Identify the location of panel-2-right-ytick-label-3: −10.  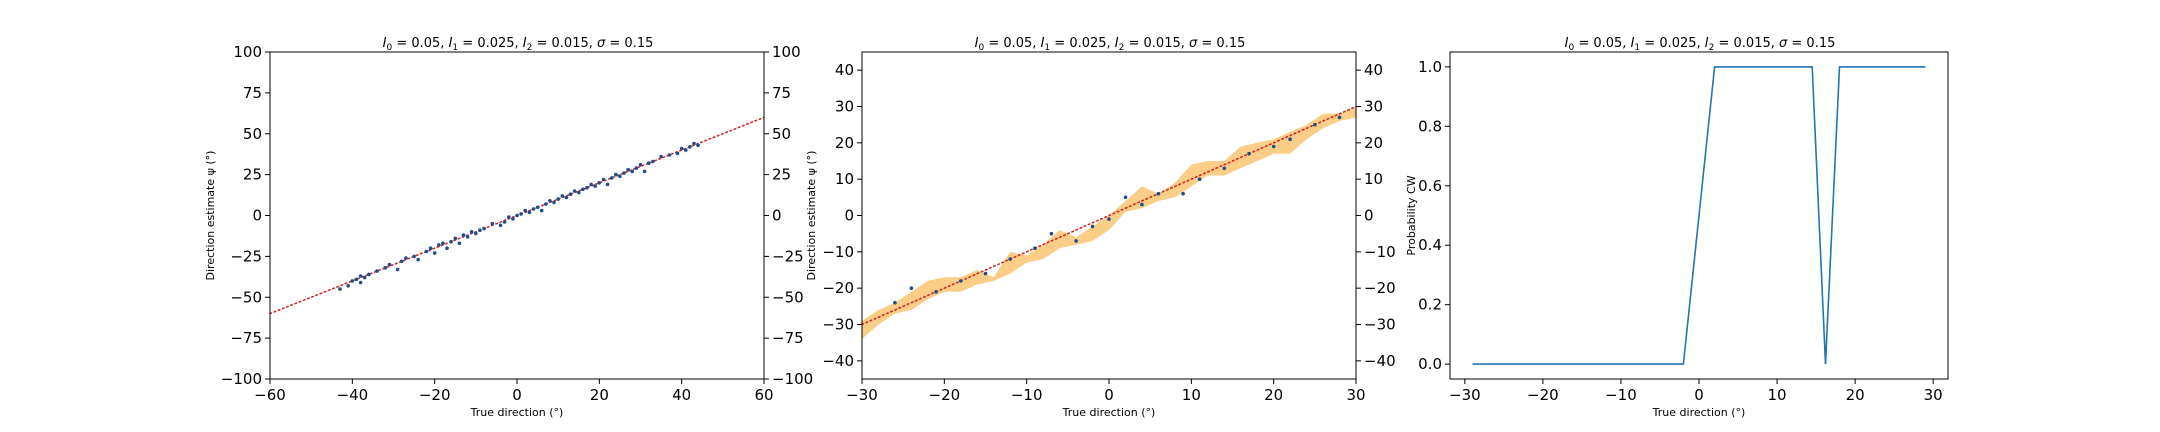
(1380, 252).